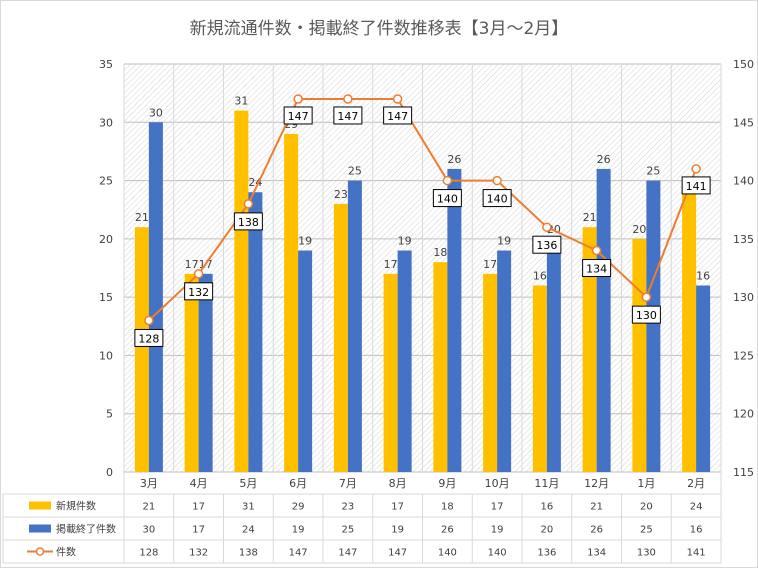 Image resolution: width=758 pixels, height=568 pixels. What do you see at coordinates (149, 483) in the screenshot?
I see `x-tick-label: 3月` at bounding box center [149, 483].